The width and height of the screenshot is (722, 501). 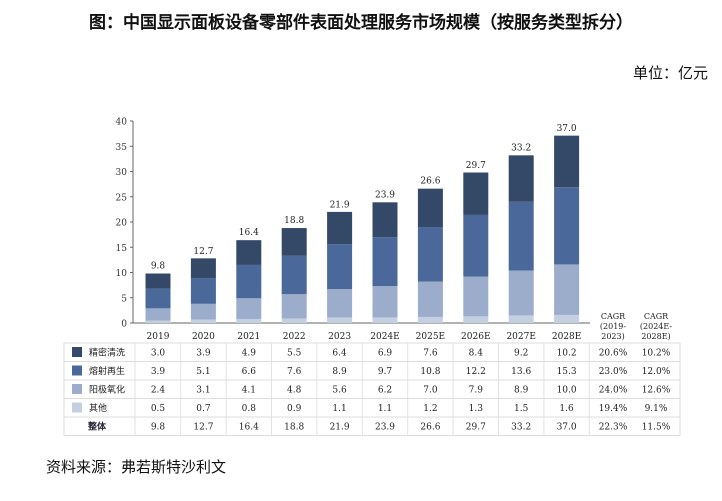 What do you see at coordinates (656, 354) in the screenshot?
I see `table-cagr-cell: 10.2%` at bounding box center [656, 354].